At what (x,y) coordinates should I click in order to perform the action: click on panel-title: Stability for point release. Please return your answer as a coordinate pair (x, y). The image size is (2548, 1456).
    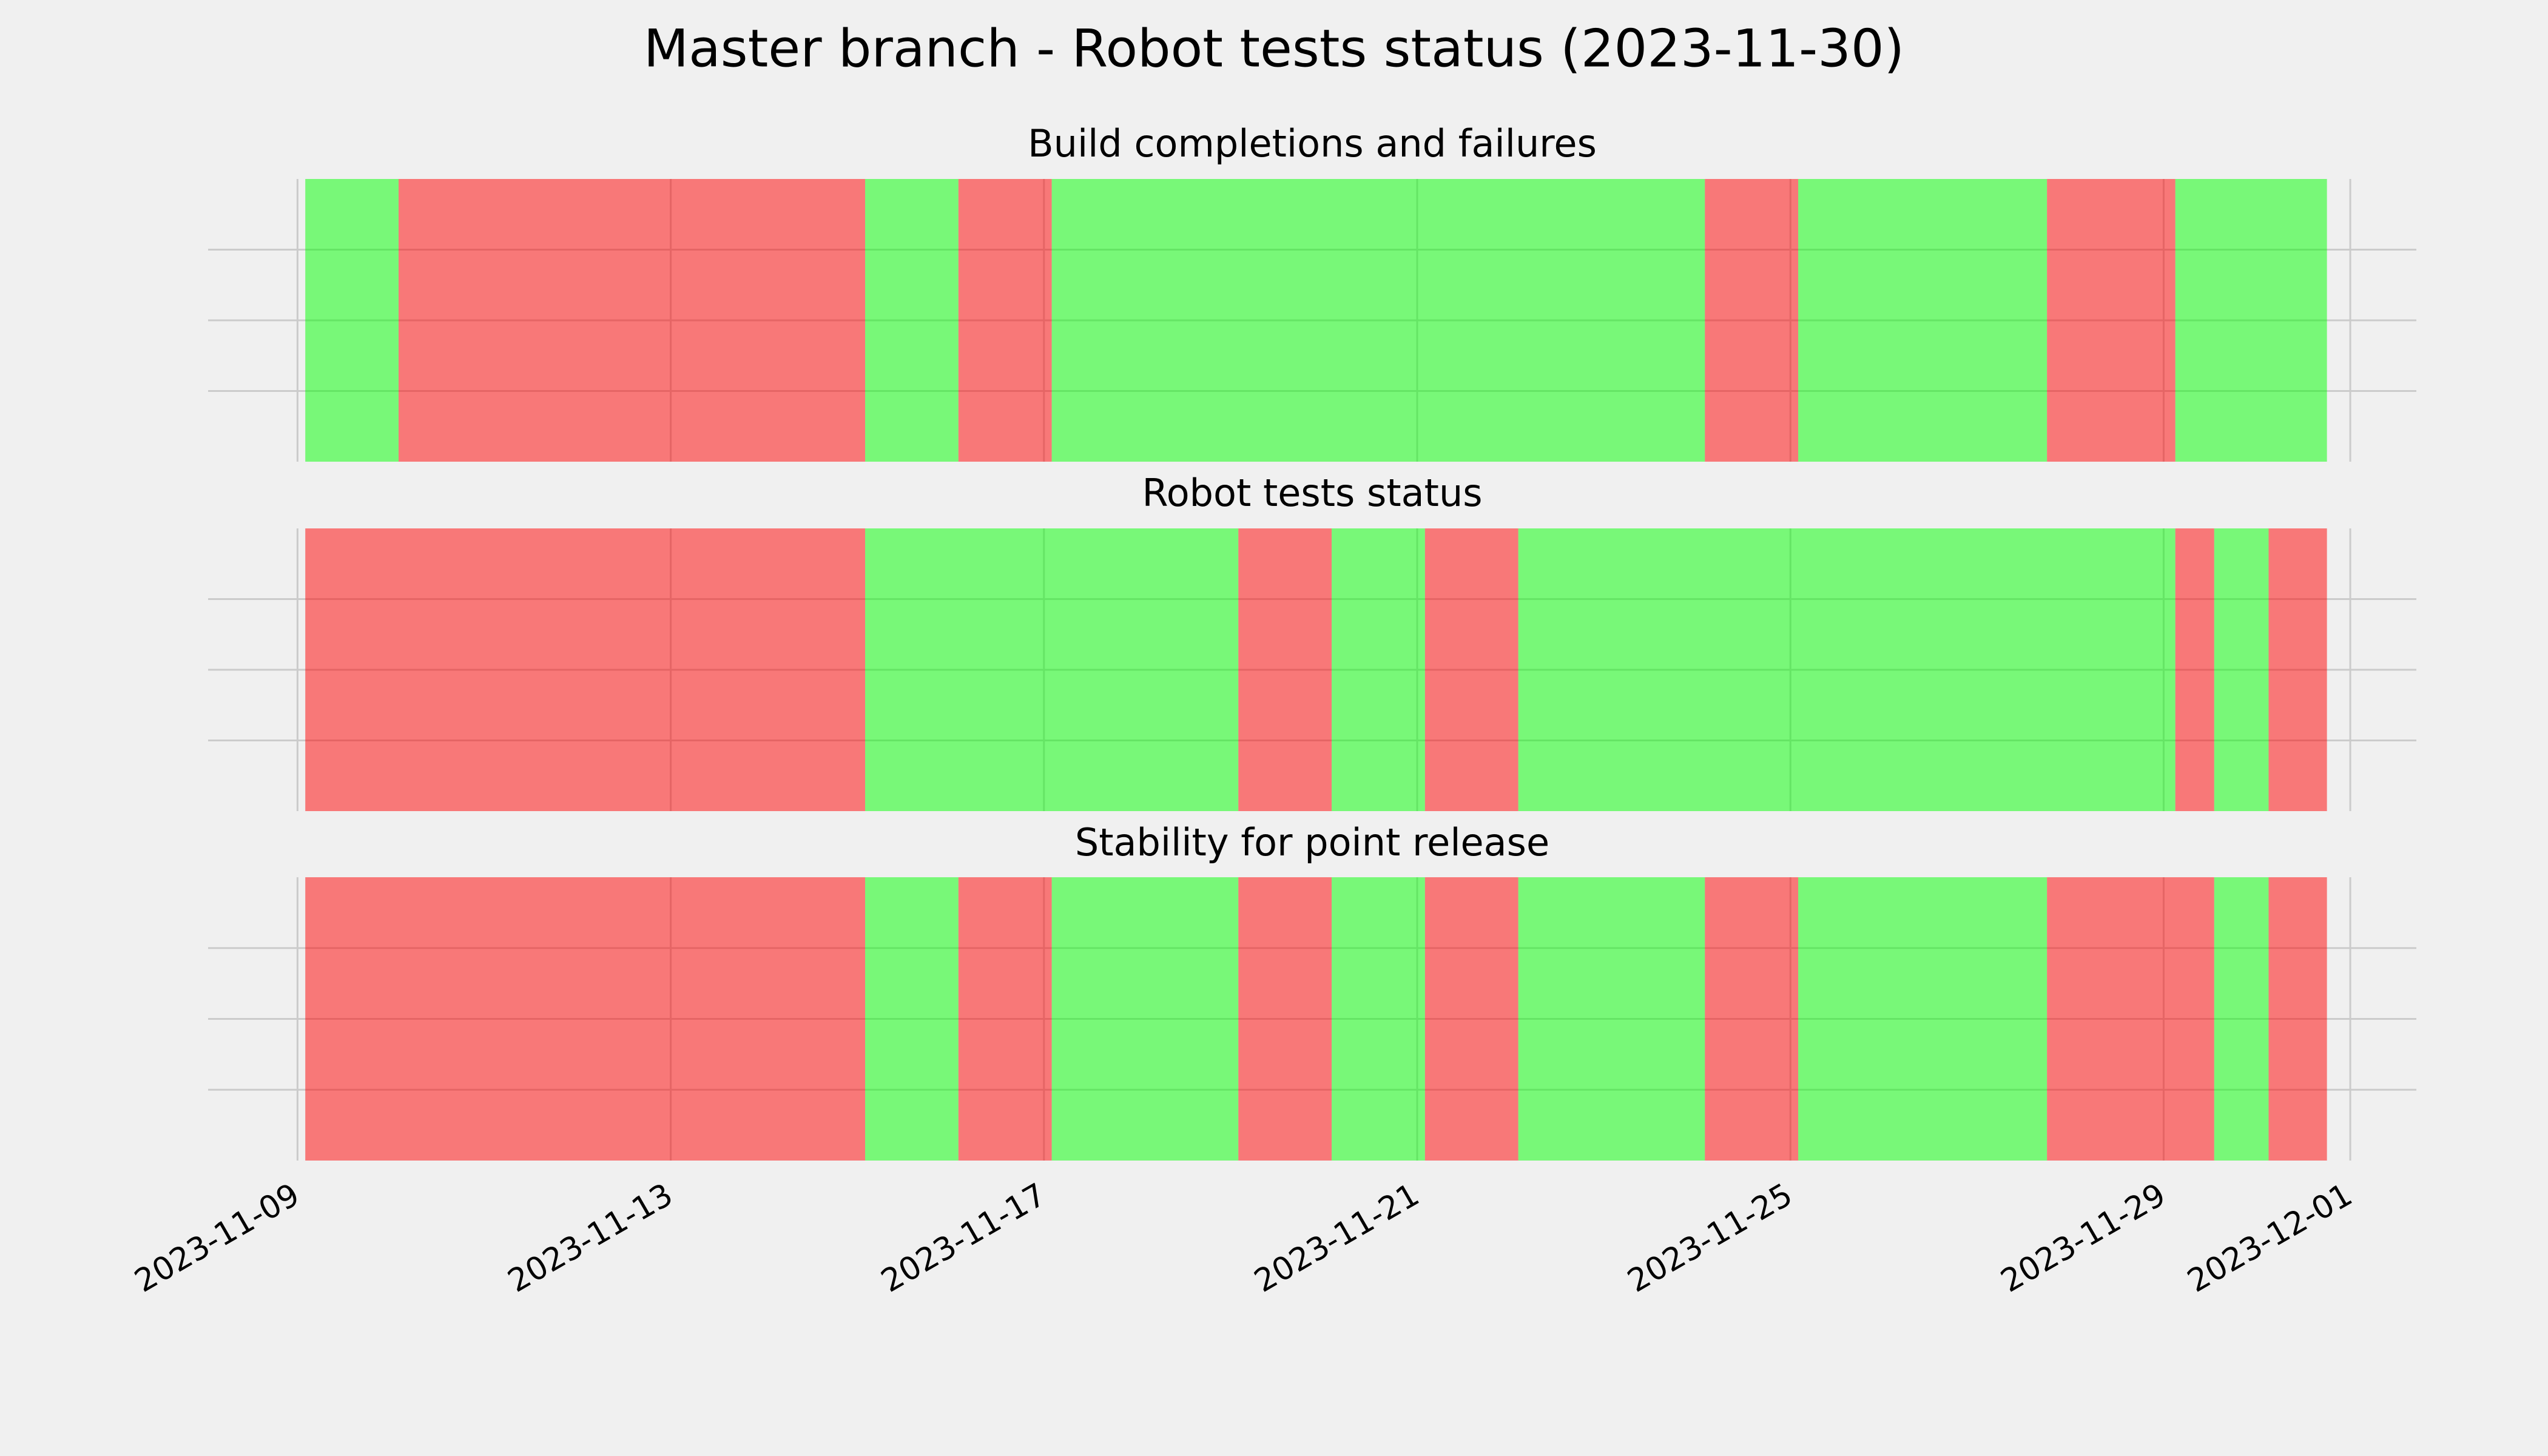
    Looking at the image, I should click on (1312, 842).